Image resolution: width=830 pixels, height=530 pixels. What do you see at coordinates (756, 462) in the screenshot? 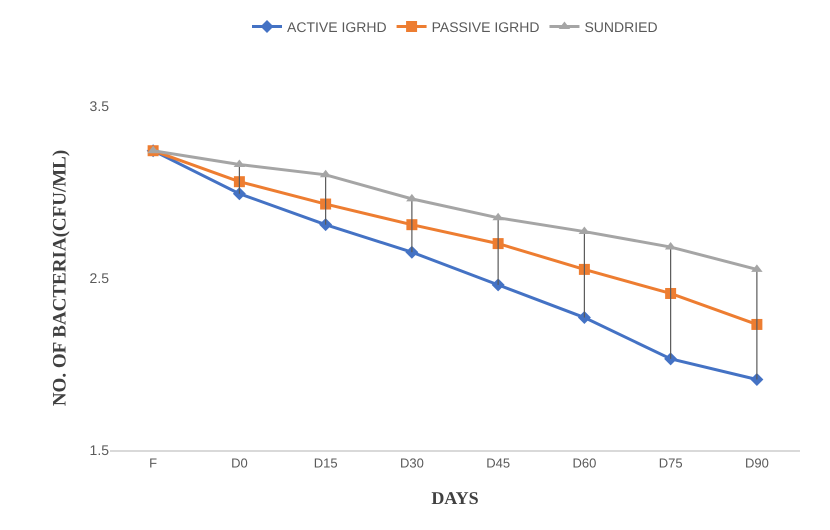
I see `x-tick-label: D90` at bounding box center [756, 462].